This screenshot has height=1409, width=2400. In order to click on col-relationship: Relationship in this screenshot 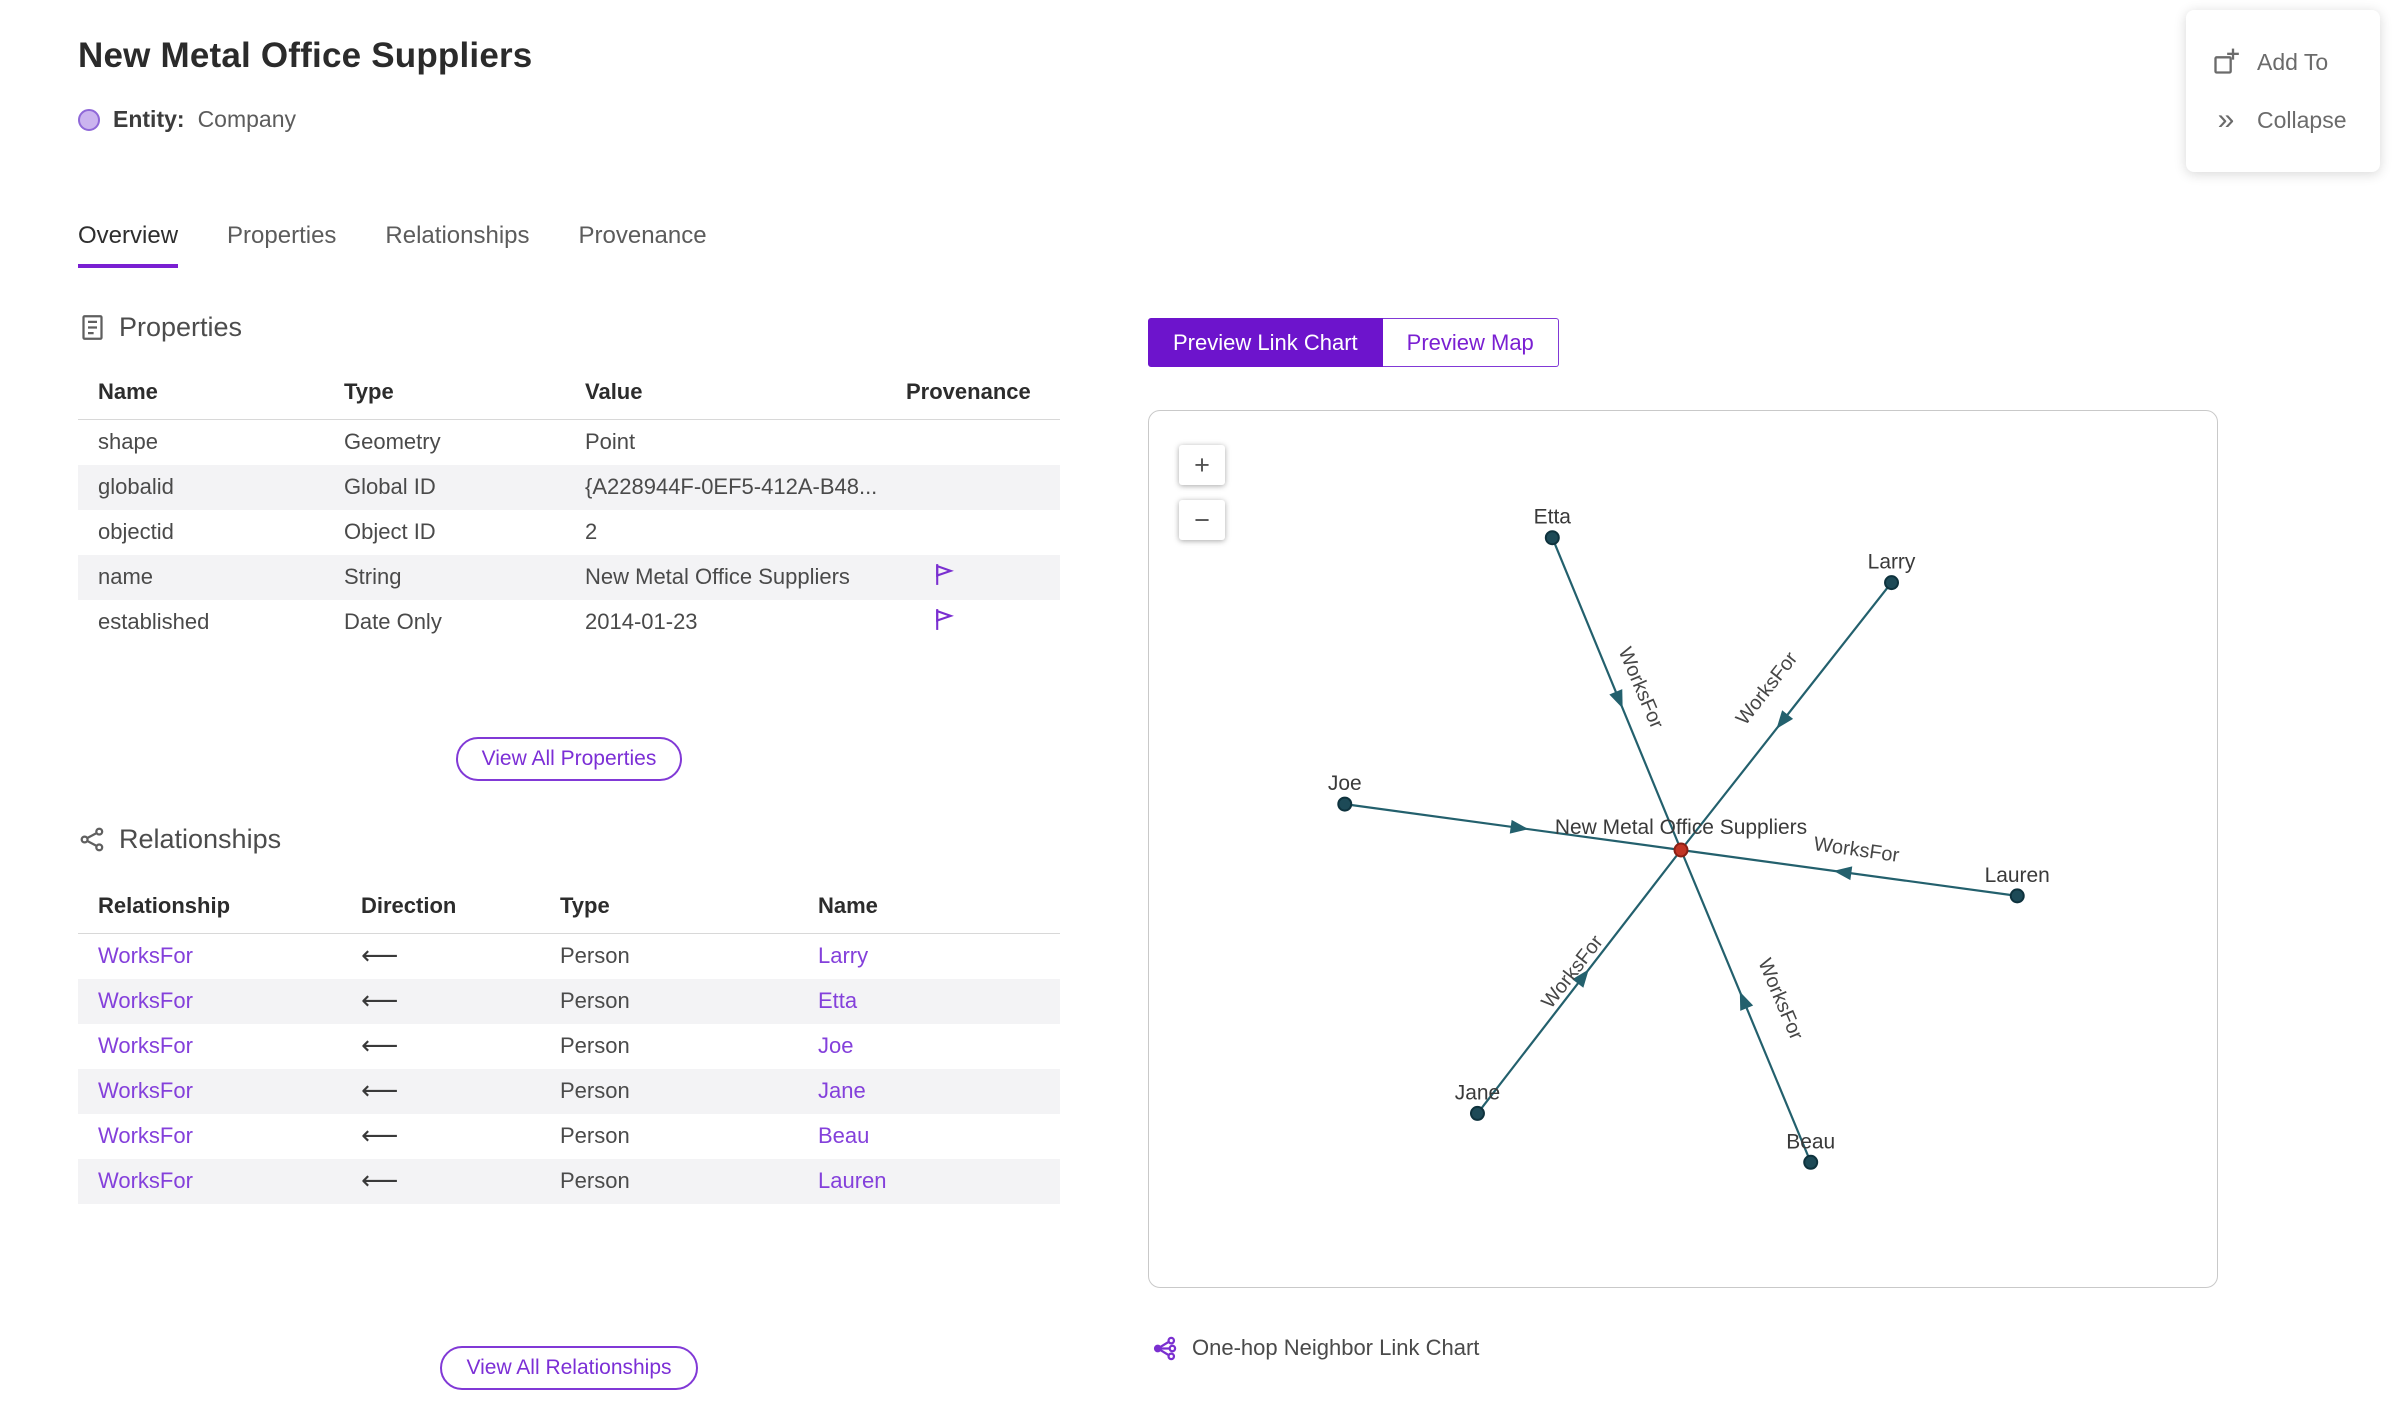, I will do `click(209, 908)`.